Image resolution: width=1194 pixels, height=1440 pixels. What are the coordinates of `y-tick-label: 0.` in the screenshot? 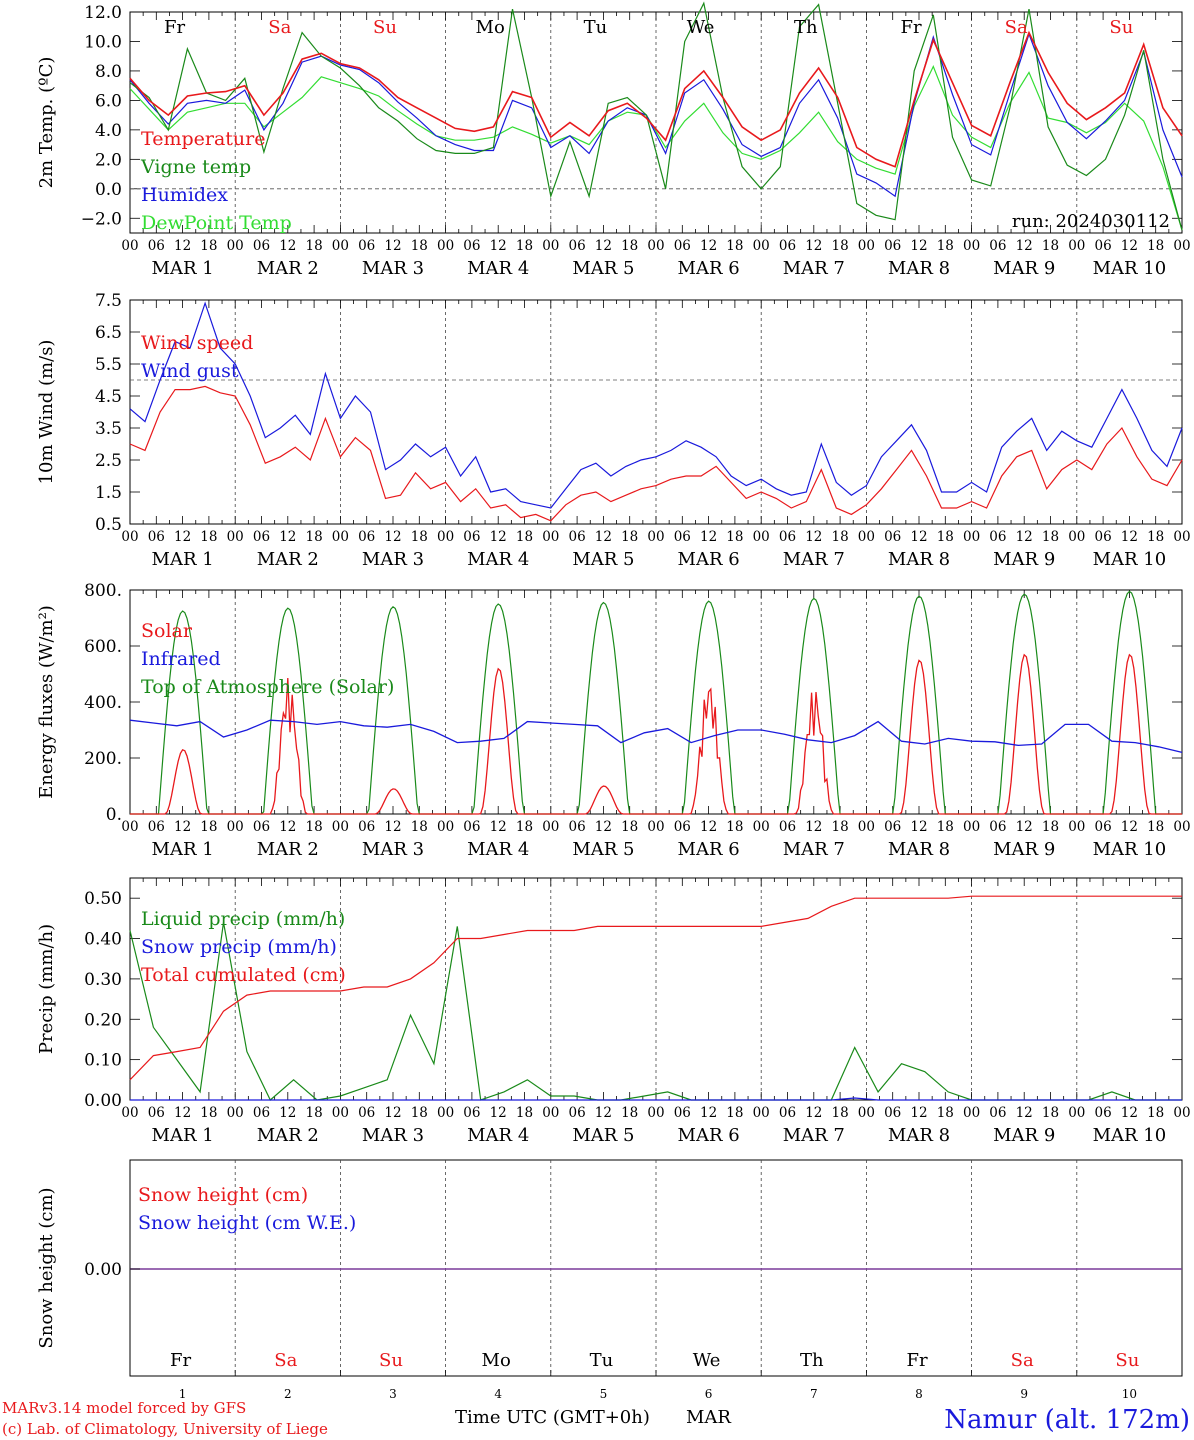 It's located at (114, 815).